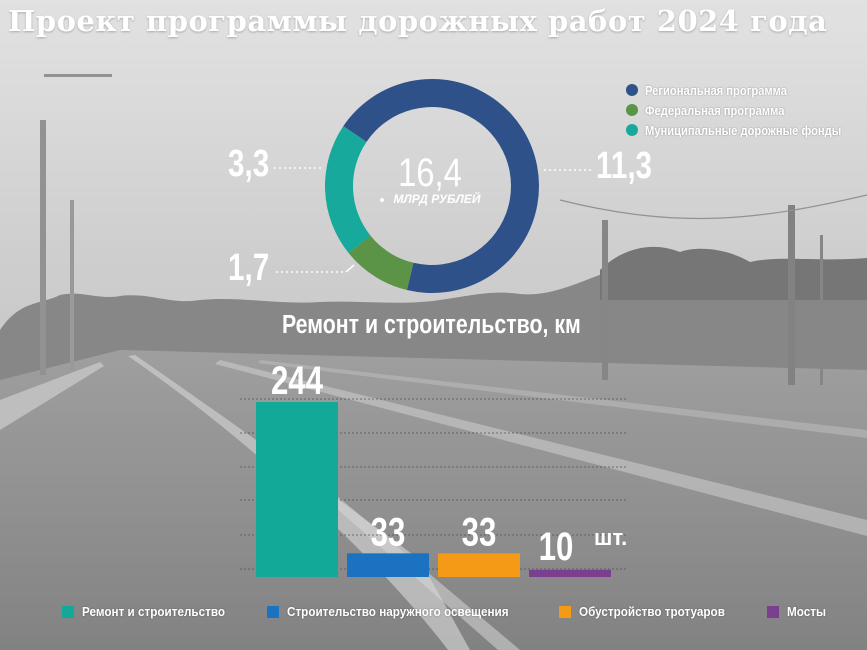  Describe the element at coordinates (248, 164) in the screenshot. I see `donut-label-municipal: 3,3` at that location.